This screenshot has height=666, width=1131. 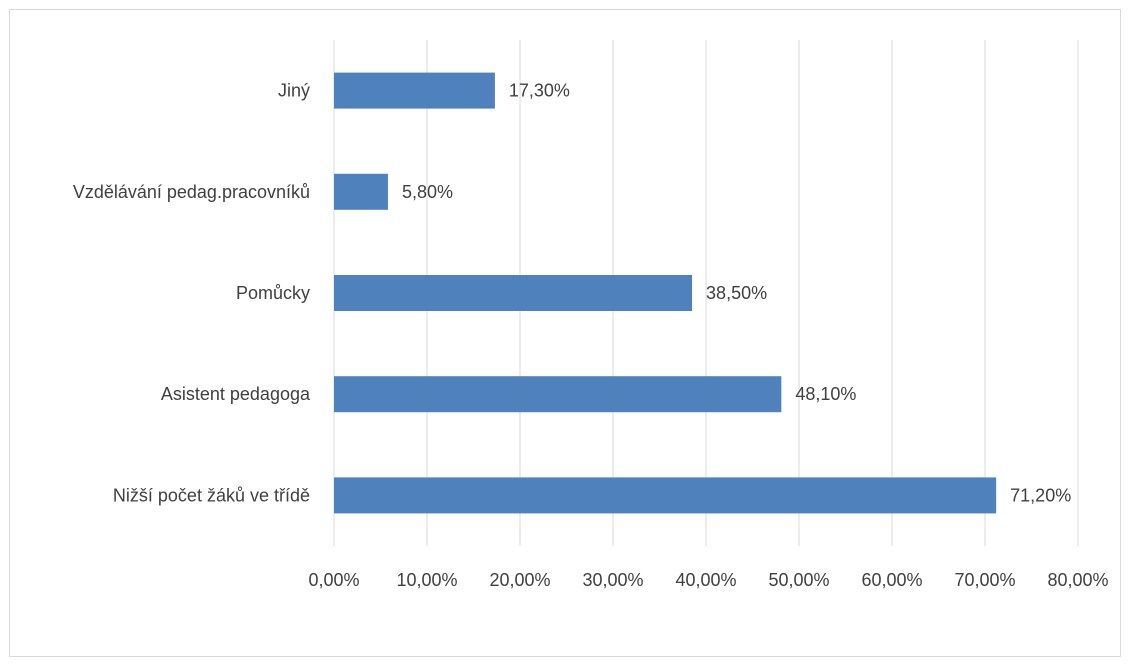 What do you see at coordinates (427, 192) in the screenshot?
I see `data-label: 5,80%` at bounding box center [427, 192].